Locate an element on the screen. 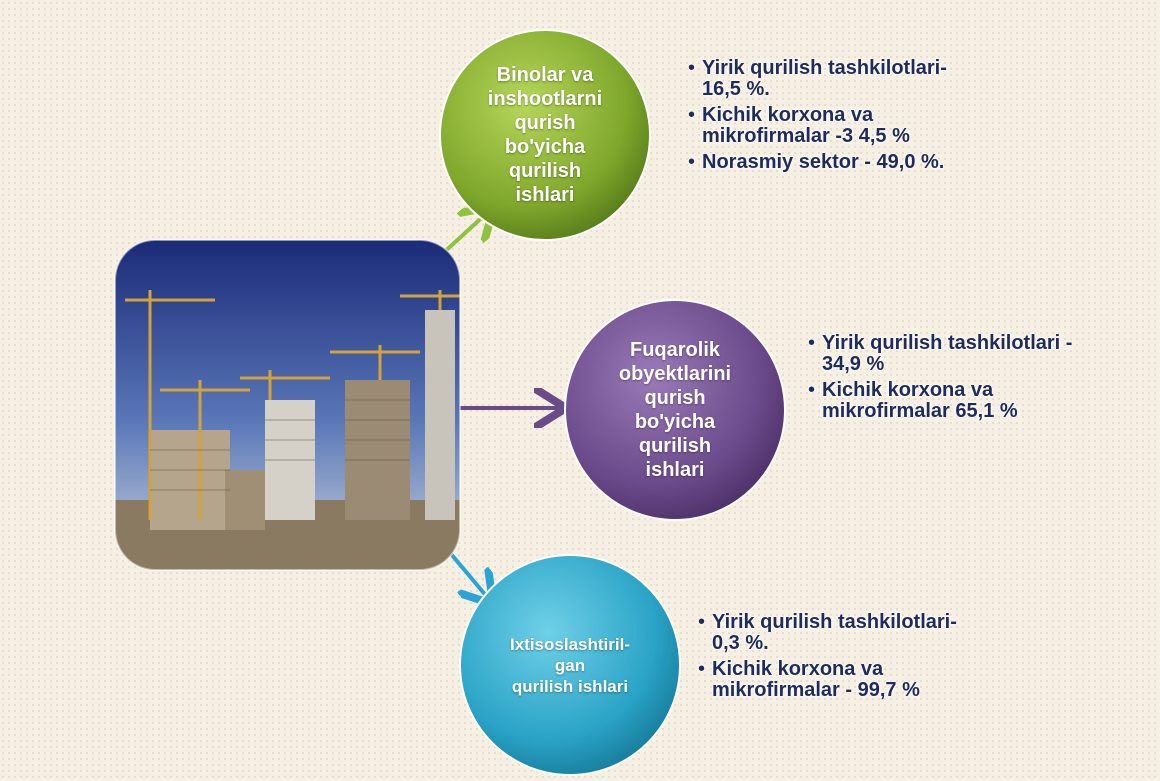 Image resolution: width=1160 pixels, height=781 pixels. label-line: obyektlarini is located at coordinates (675, 374).